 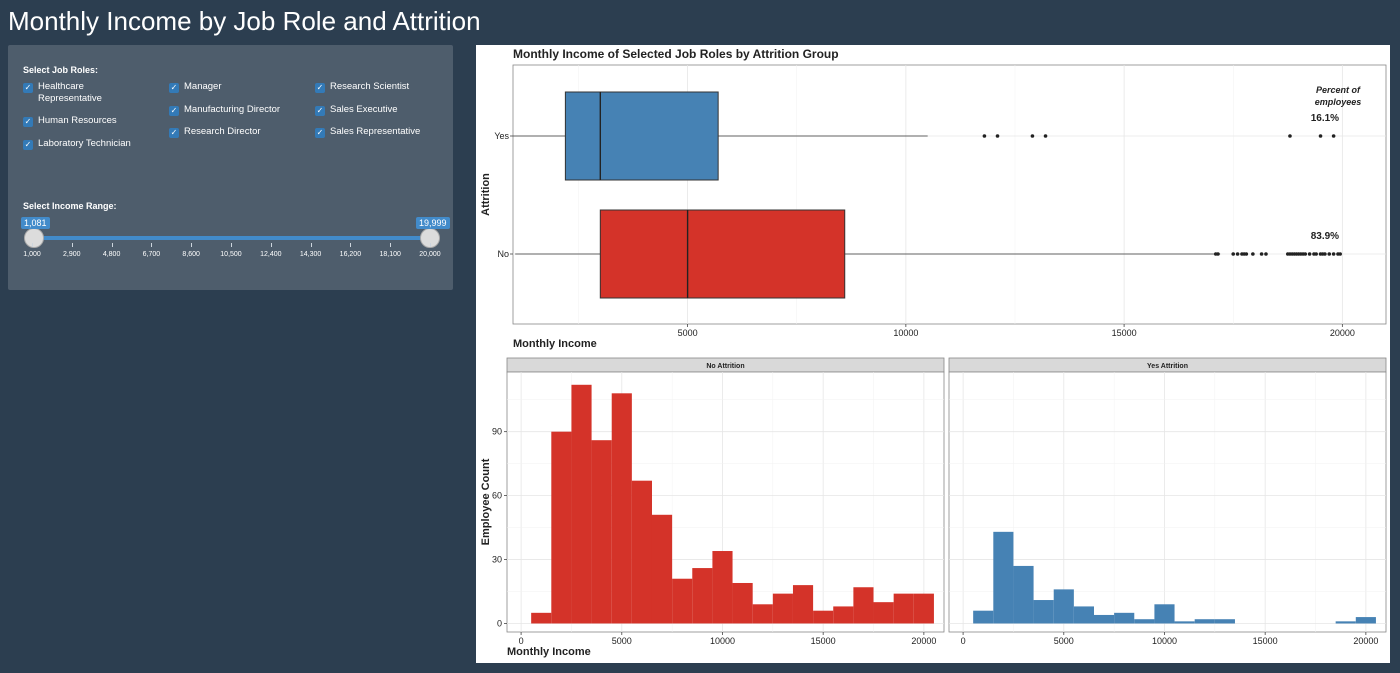 What do you see at coordinates (32, 254) in the screenshot?
I see `slider-tick-label: 1,000` at bounding box center [32, 254].